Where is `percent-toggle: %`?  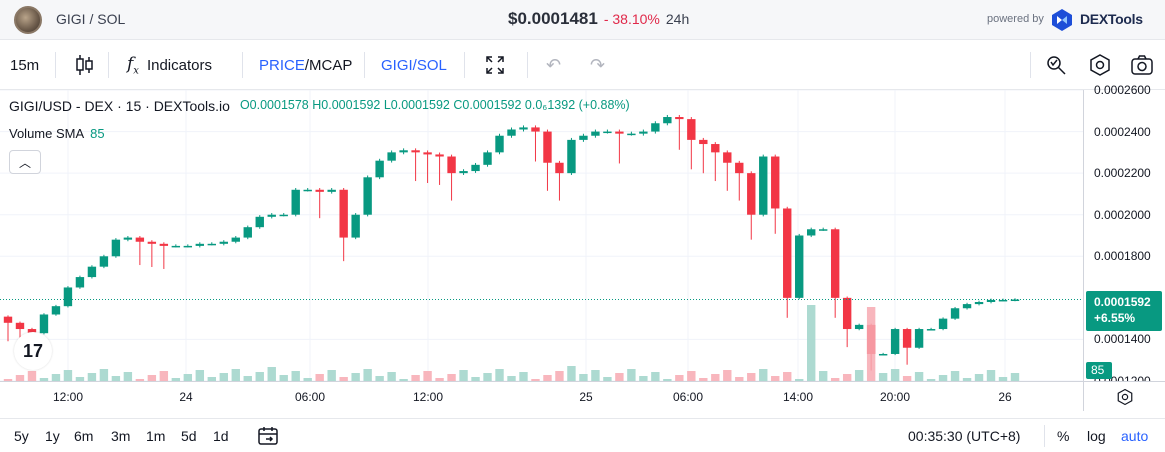 percent-toggle: % is located at coordinates (1063, 436).